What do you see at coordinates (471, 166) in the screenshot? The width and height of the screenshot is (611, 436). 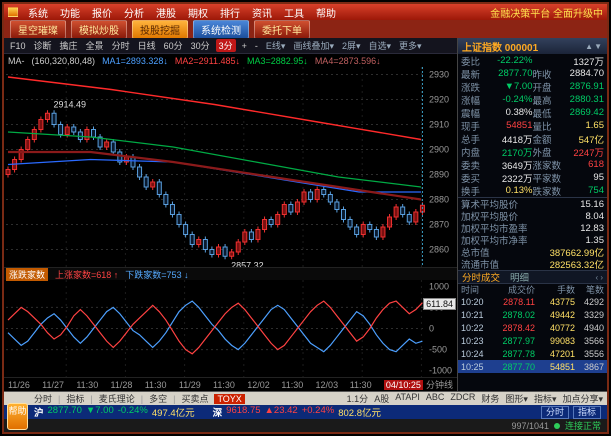 I see `quote-field-label: 委卖` at bounding box center [471, 166].